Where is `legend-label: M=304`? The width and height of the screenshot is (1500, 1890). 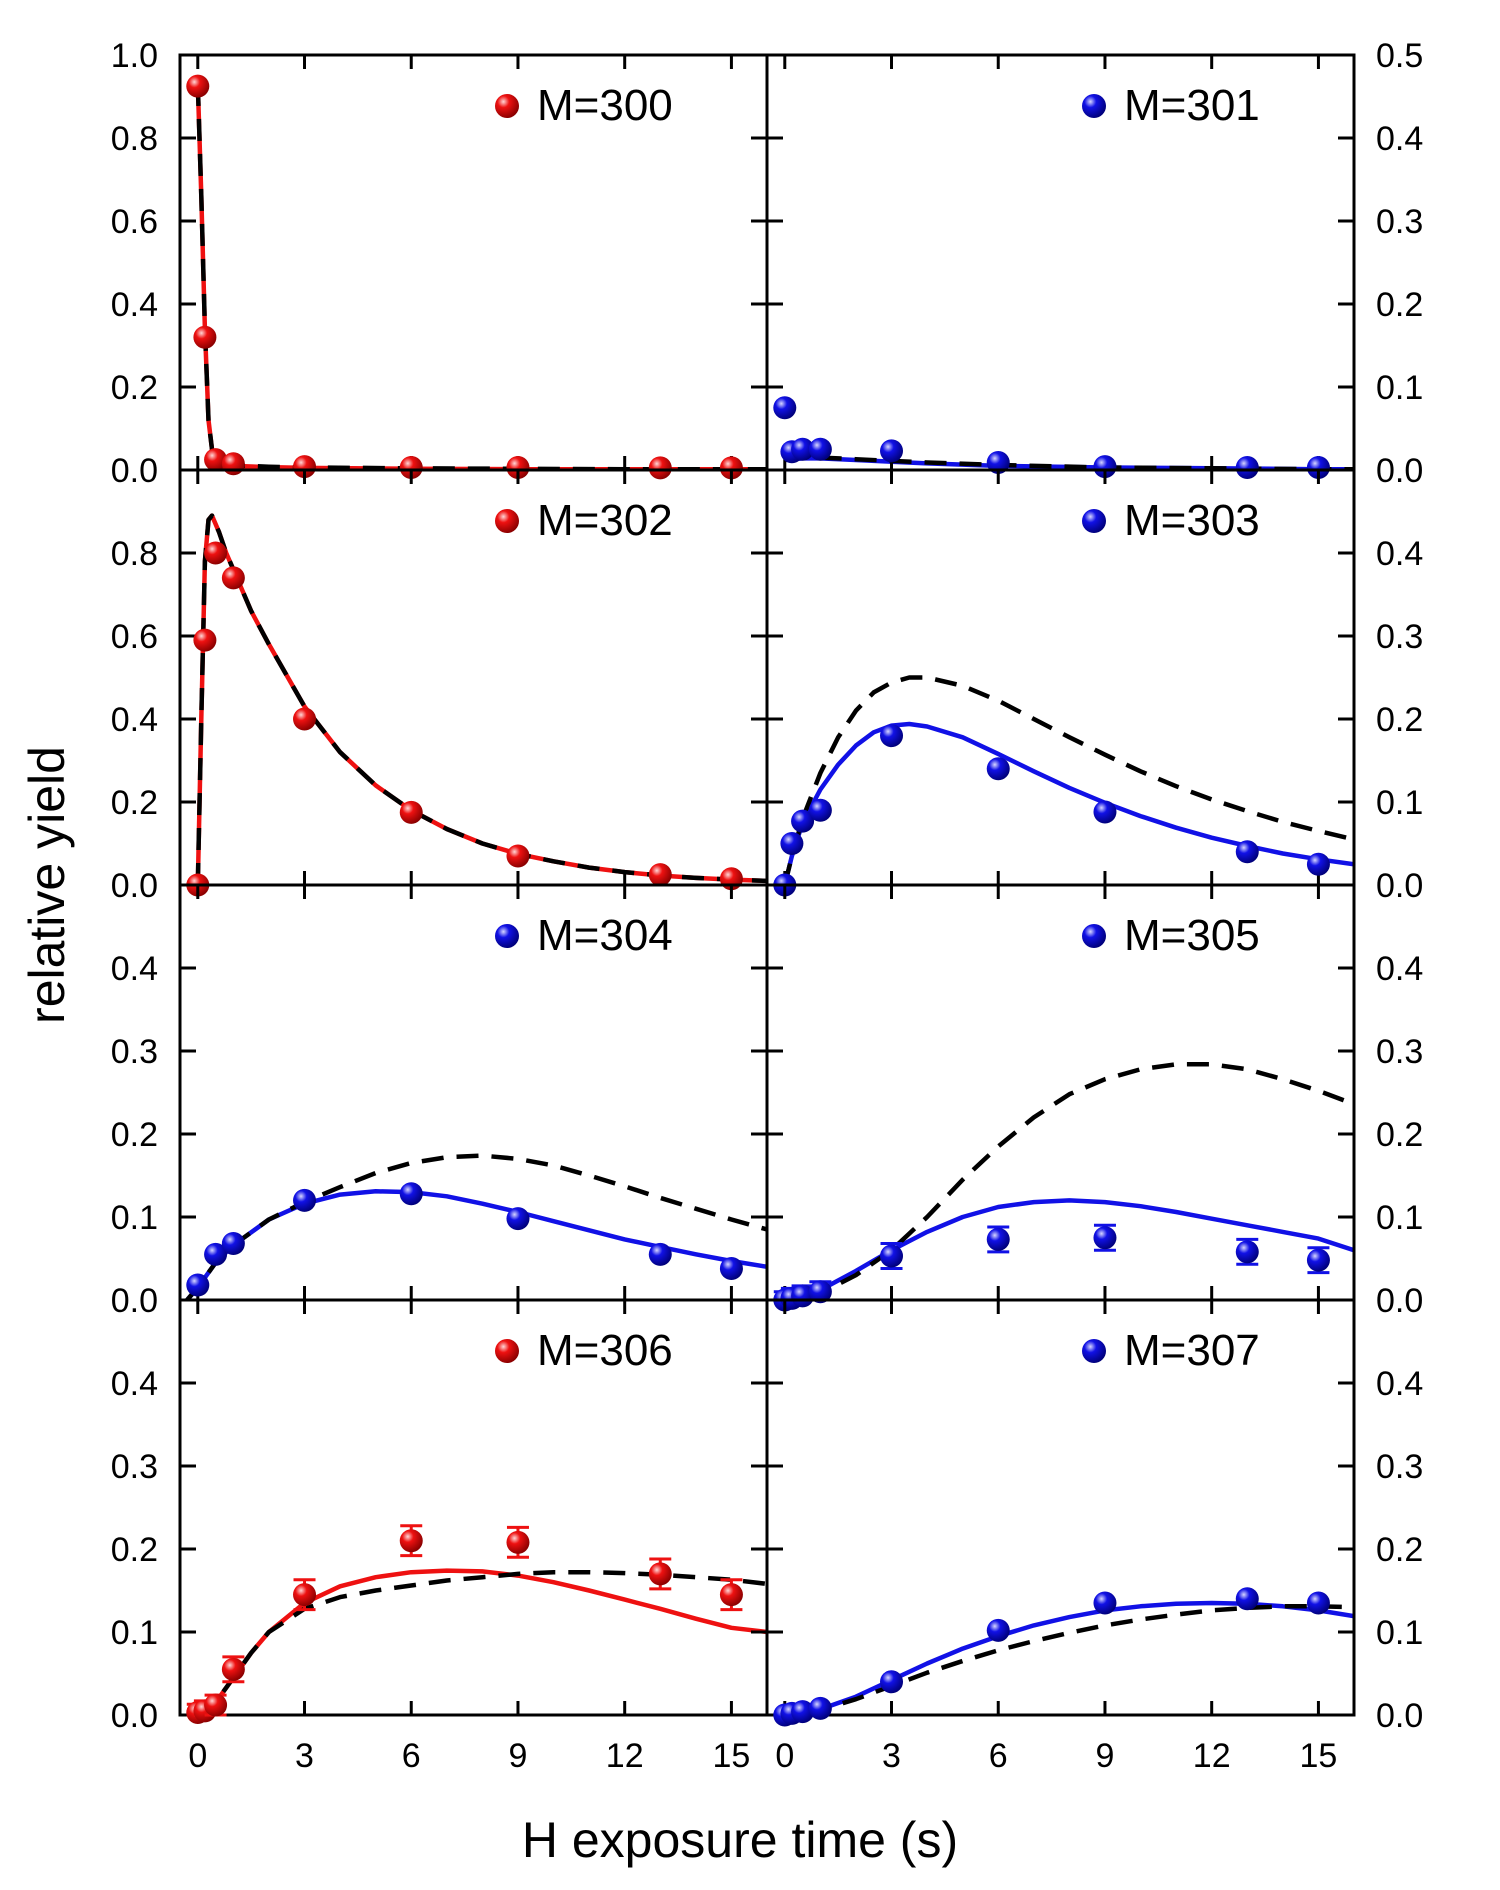
legend-label: M=304 is located at coordinates (605, 935).